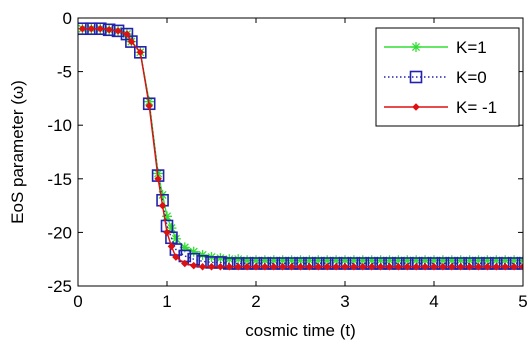  What do you see at coordinates (59, 232) in the screenshot?
I see `y-tick-label: -20` at bounding box center [59, 232].